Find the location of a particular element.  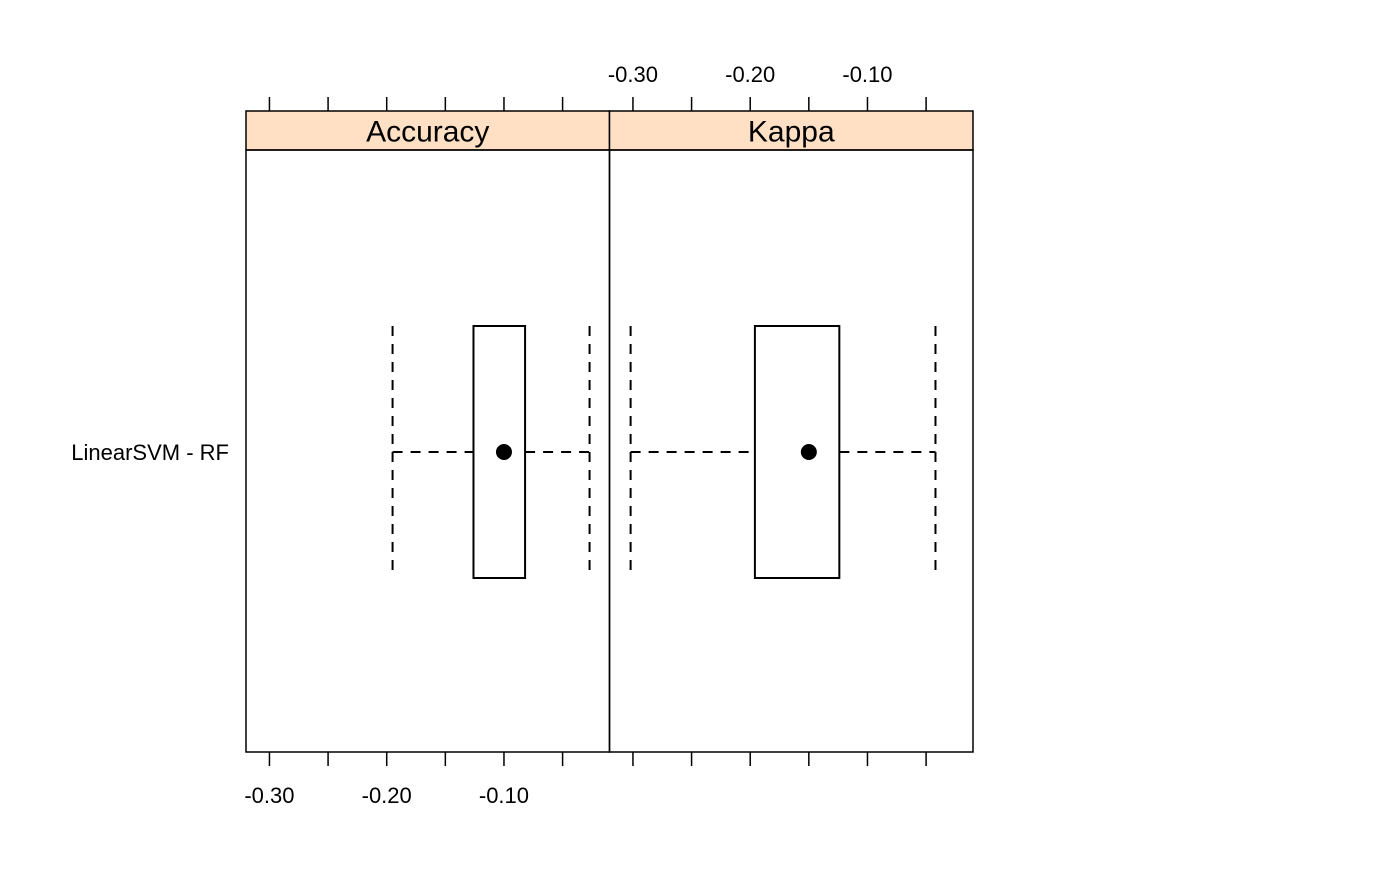

y-category-label: LinearSVM - RF is located at coordinates (150, 452).